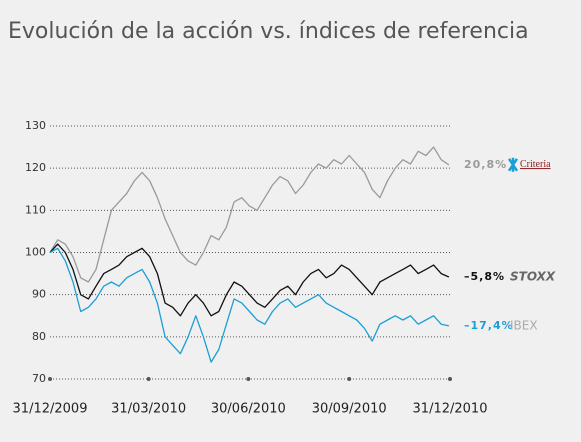 The height and width of the screenshot is (442, 581). Describe the element at coordinates (485, 164) in the screenshot. I see `end-label: 20,8%` at that location.